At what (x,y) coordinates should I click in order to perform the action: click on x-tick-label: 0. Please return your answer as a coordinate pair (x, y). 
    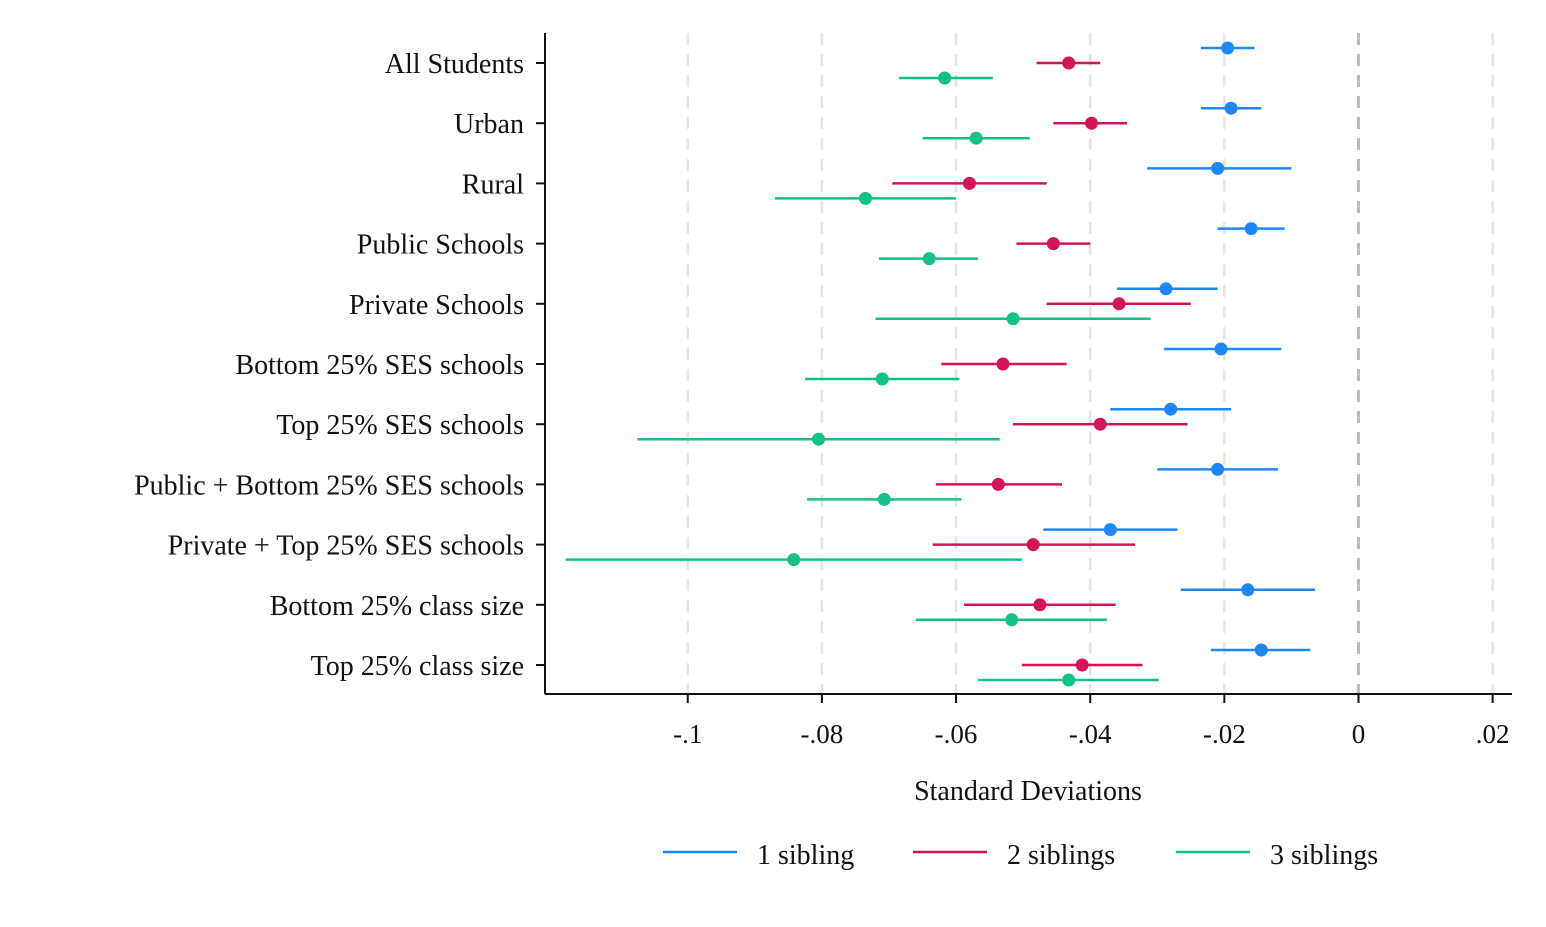
    Looking at the image, I should click on (1359, 734).